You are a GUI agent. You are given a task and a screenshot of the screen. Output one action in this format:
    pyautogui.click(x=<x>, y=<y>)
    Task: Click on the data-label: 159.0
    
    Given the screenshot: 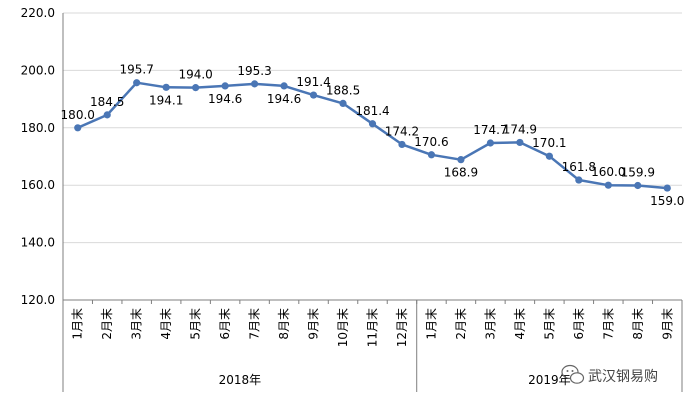 What is the action you would take?
    pyautogui.click(x=667, y=201)
    